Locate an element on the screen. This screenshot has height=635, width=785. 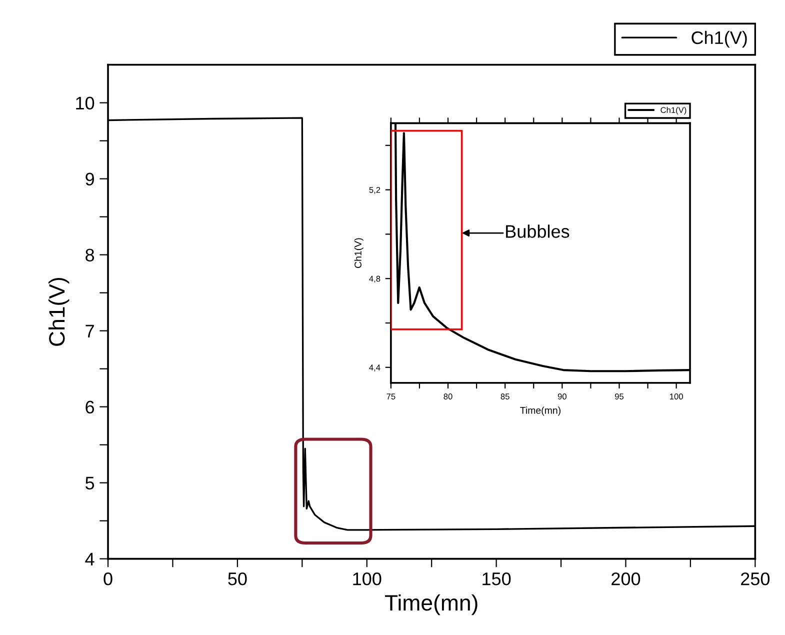
y-tick-label: 4,8 is located at coordinates (374, 279).